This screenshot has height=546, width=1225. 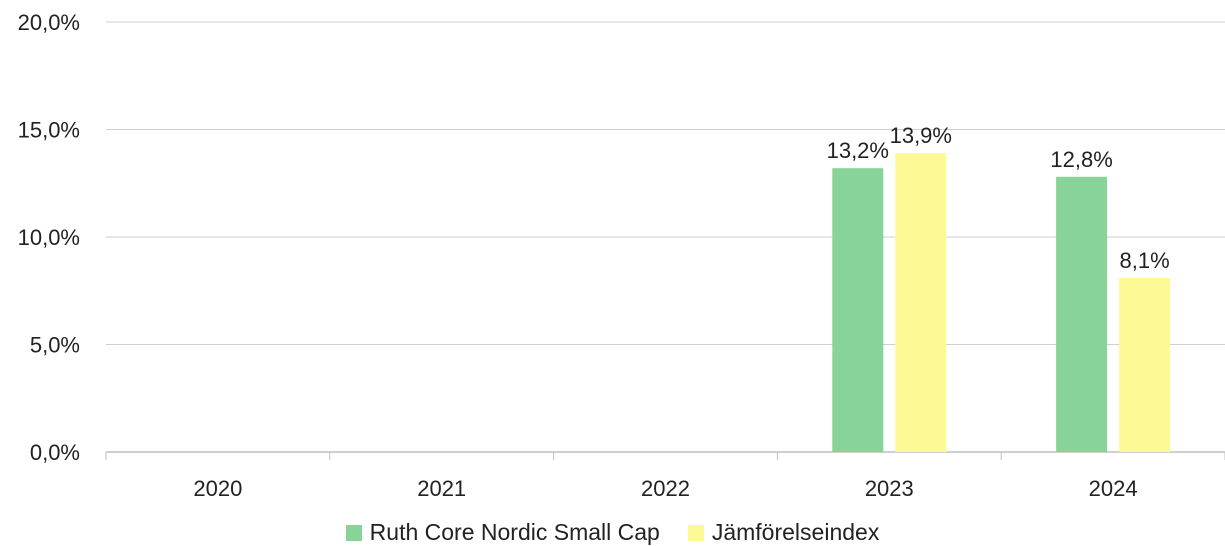 I want to click on y-tick-label: 5,0%, so click(x=55, y=345).